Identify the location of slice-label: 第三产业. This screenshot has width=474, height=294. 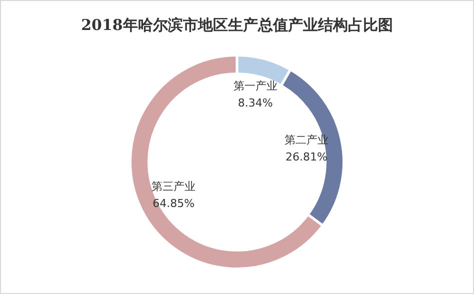
(174, 186).